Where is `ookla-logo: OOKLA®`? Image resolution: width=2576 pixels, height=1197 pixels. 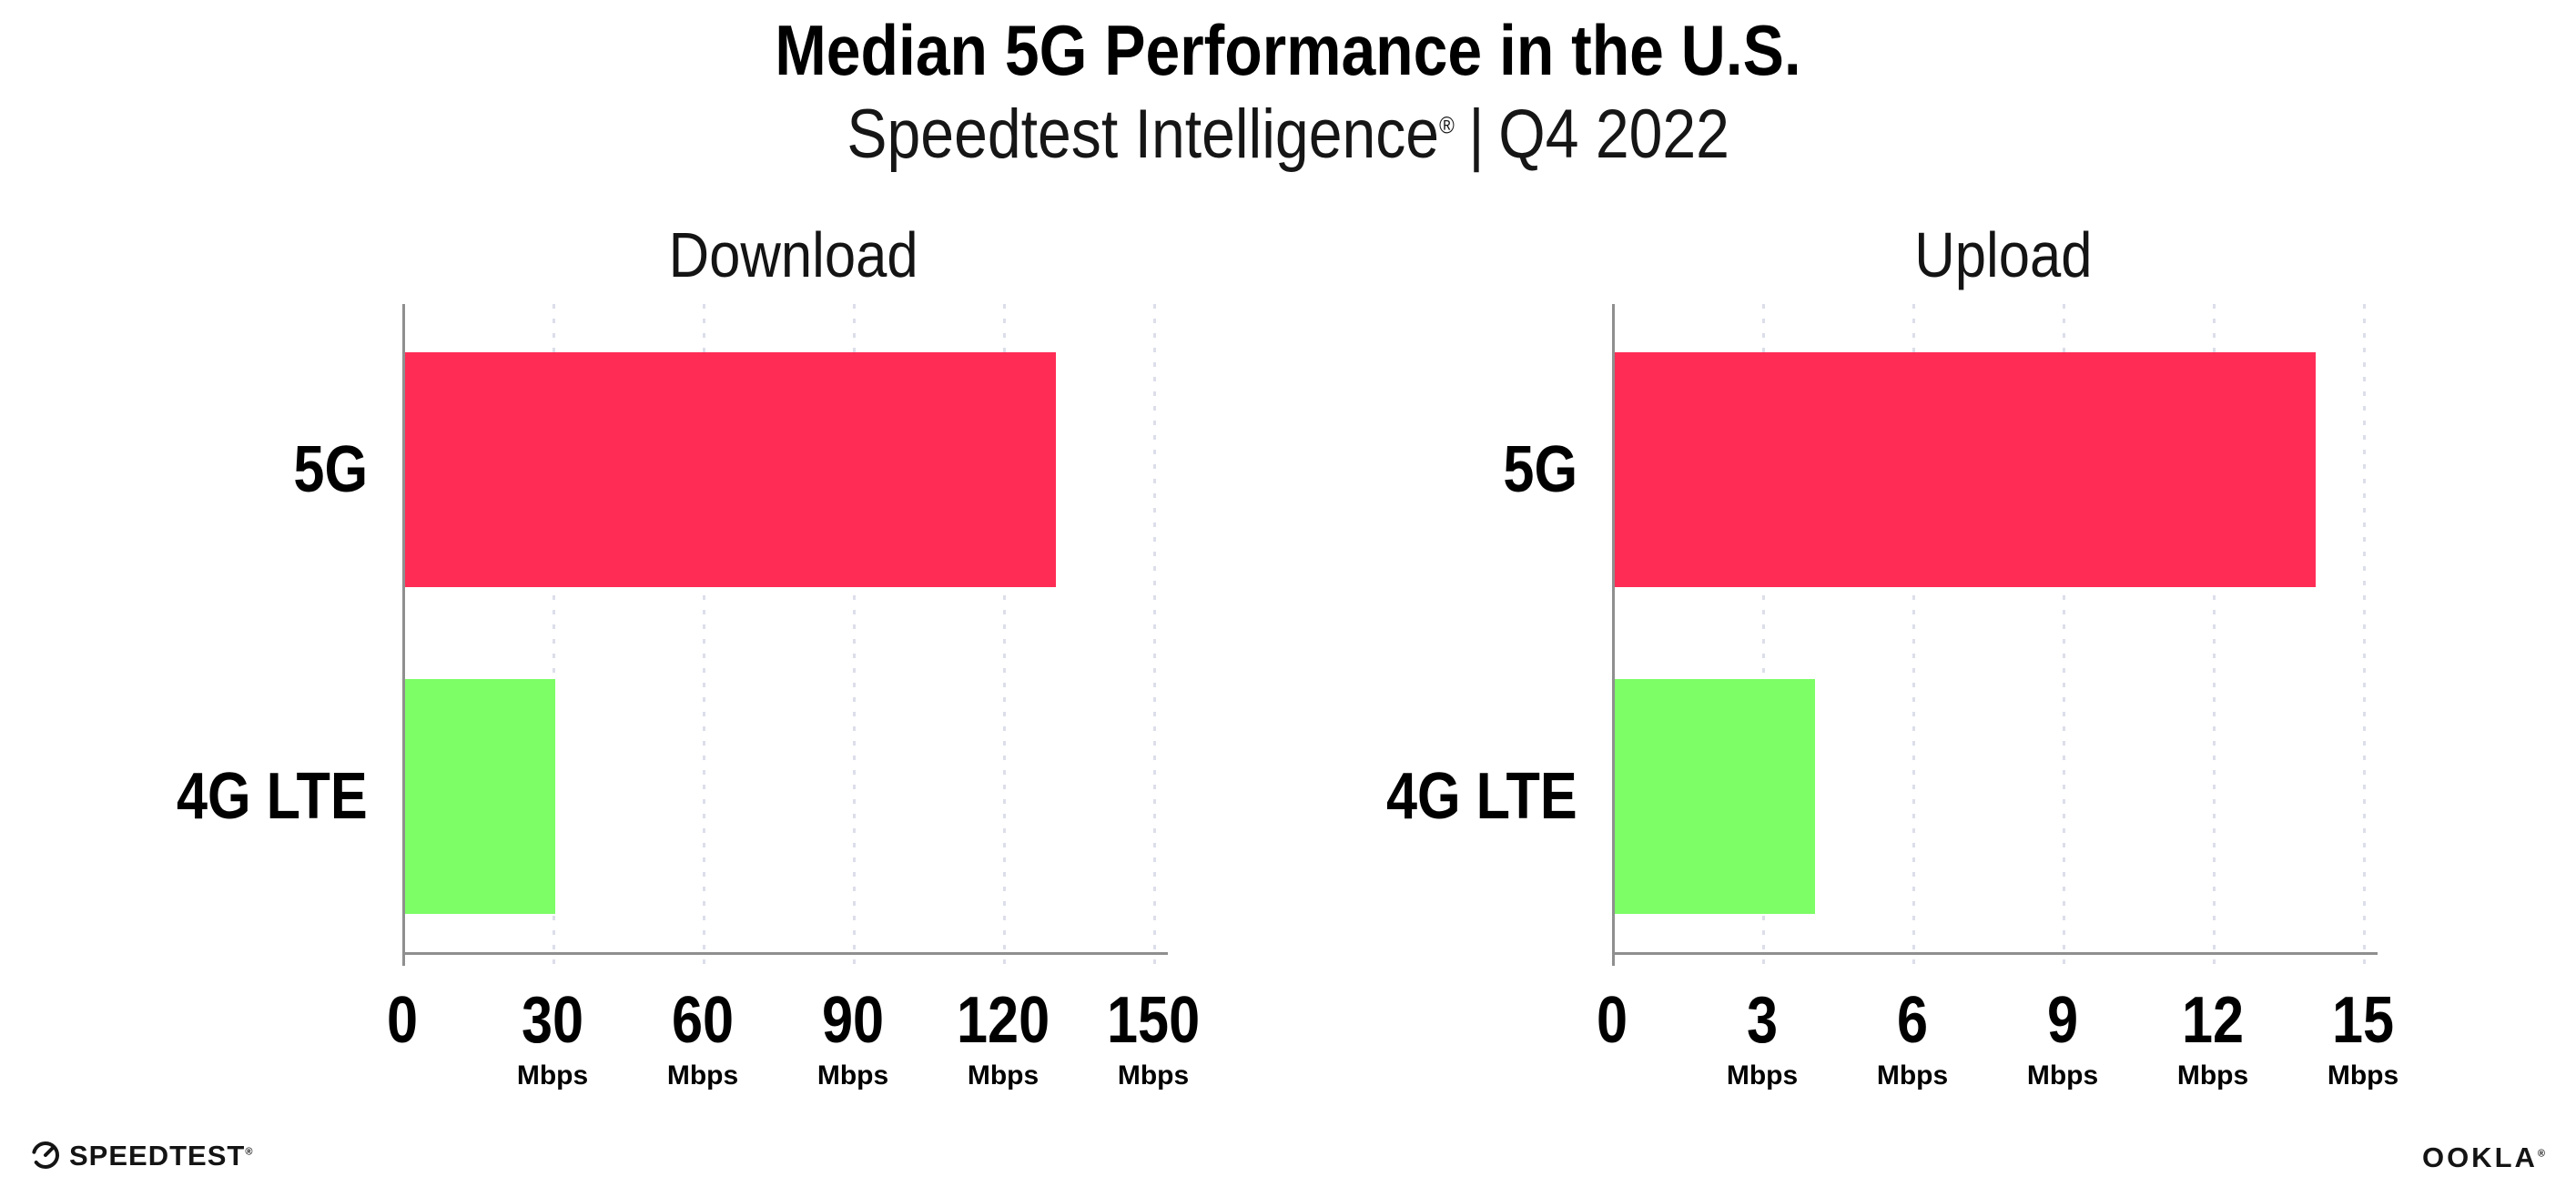
ookla-logo: OOKLA® is located at coordinates (2483, 1157).